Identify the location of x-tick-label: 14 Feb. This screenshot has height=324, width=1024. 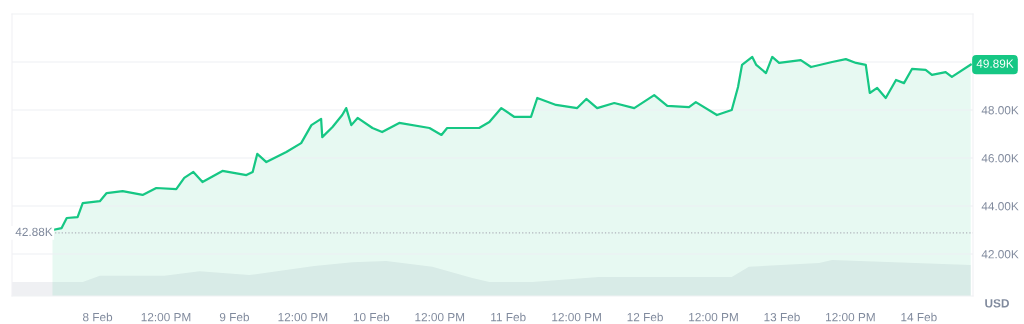
(919, 317).